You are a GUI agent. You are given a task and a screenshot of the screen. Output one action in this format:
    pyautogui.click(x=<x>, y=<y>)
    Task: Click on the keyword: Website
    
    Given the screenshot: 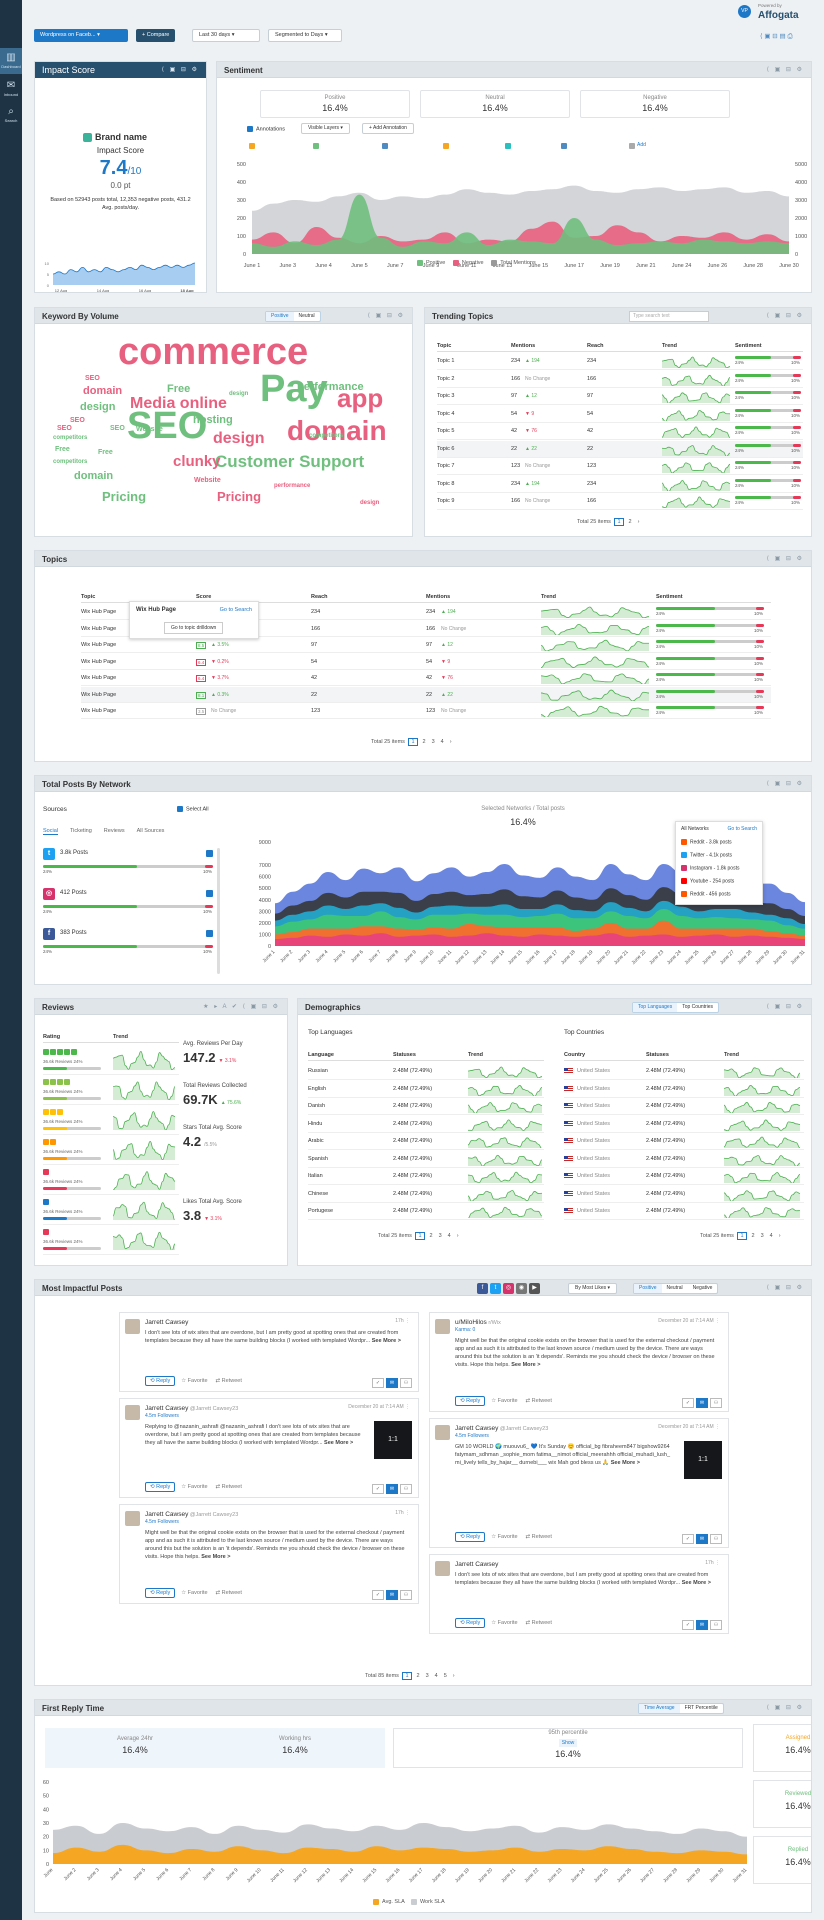 What is the action you would take?
    pyautogui.click(x=149, y=430)
    